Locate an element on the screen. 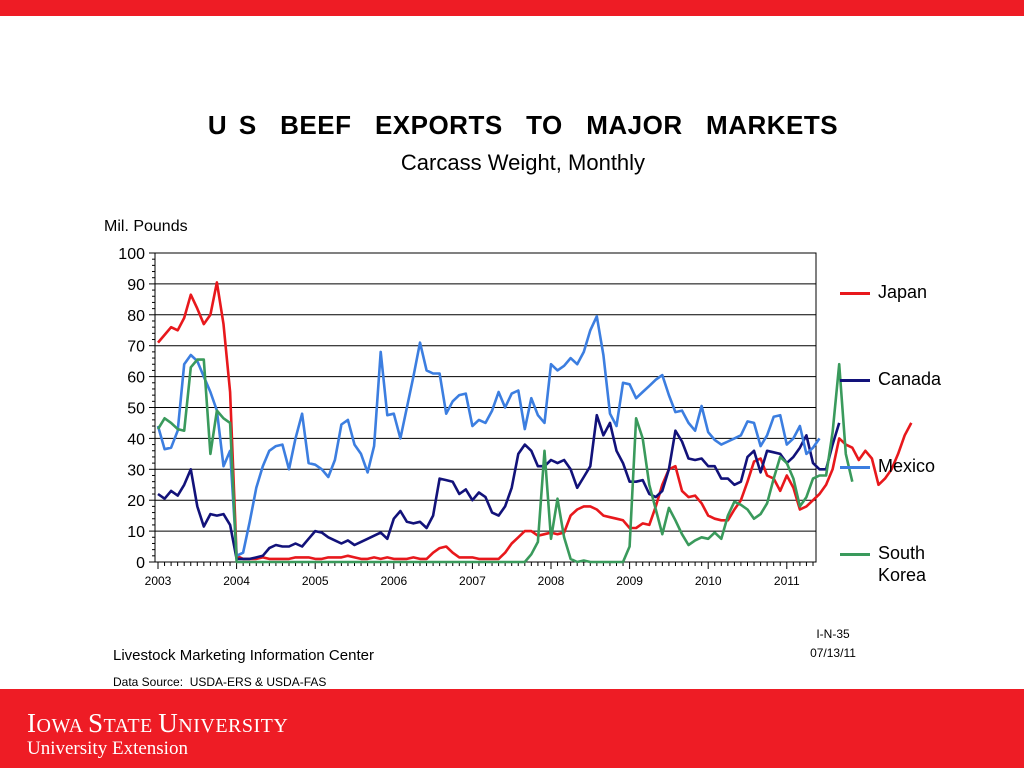 Image resolution: width=1024 pixels, height=768 pixels. y-axis-label: Mil. Pounds is located at coordinates (146, 226).